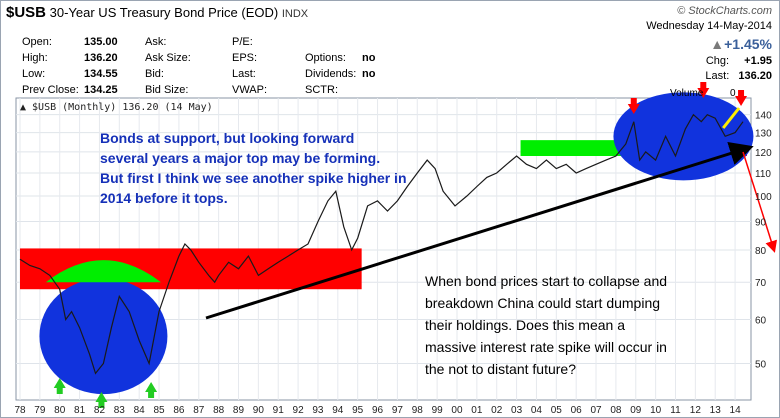  I want to click on yellow-up-arrow-icon, so click(731, 118).